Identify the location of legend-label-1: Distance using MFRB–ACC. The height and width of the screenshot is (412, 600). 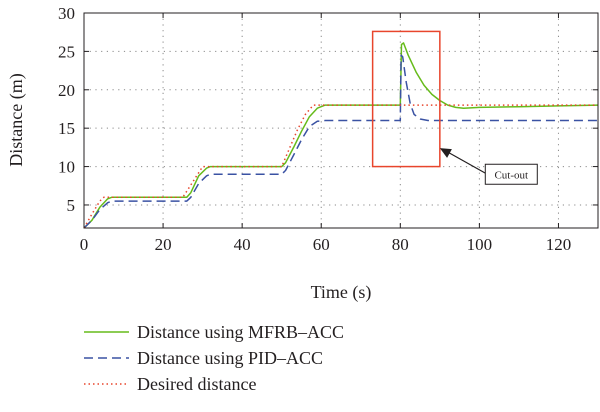
(240, 332).